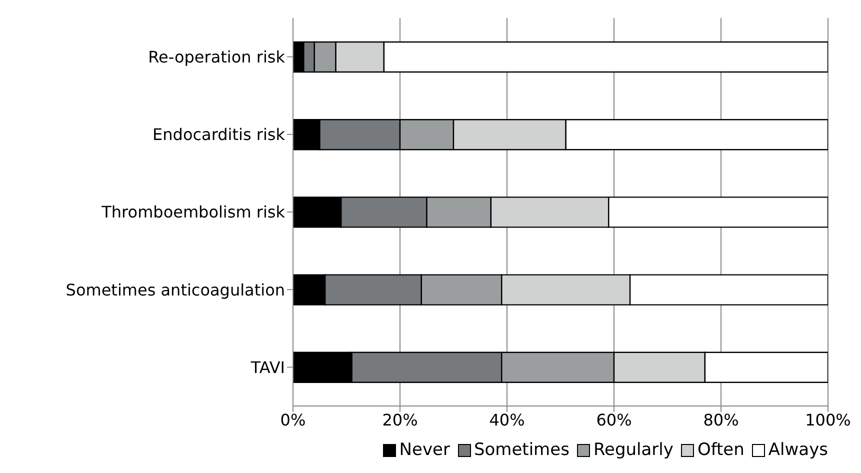 This screenshot has height=473, width=861. I want to click on y-tick-label: Re-operation risk, so click(217, 56).